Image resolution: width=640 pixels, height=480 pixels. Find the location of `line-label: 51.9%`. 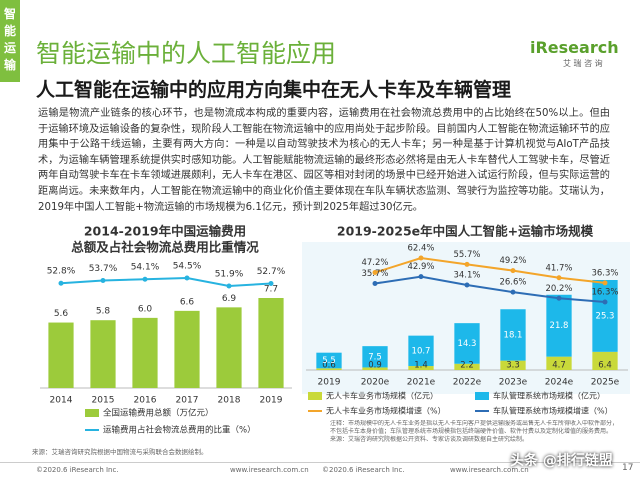

line-label: 51.9% is located at coordinates (229, 275).